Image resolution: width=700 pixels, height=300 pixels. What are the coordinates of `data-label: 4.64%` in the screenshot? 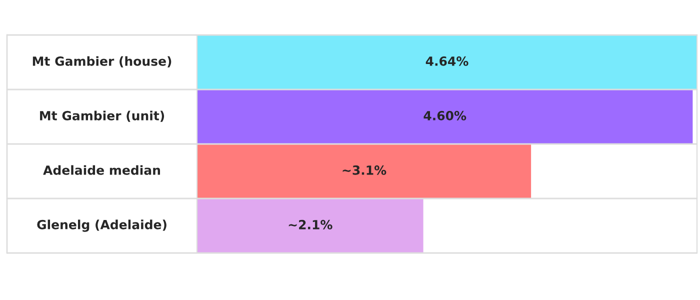 It's located at (447, 61).